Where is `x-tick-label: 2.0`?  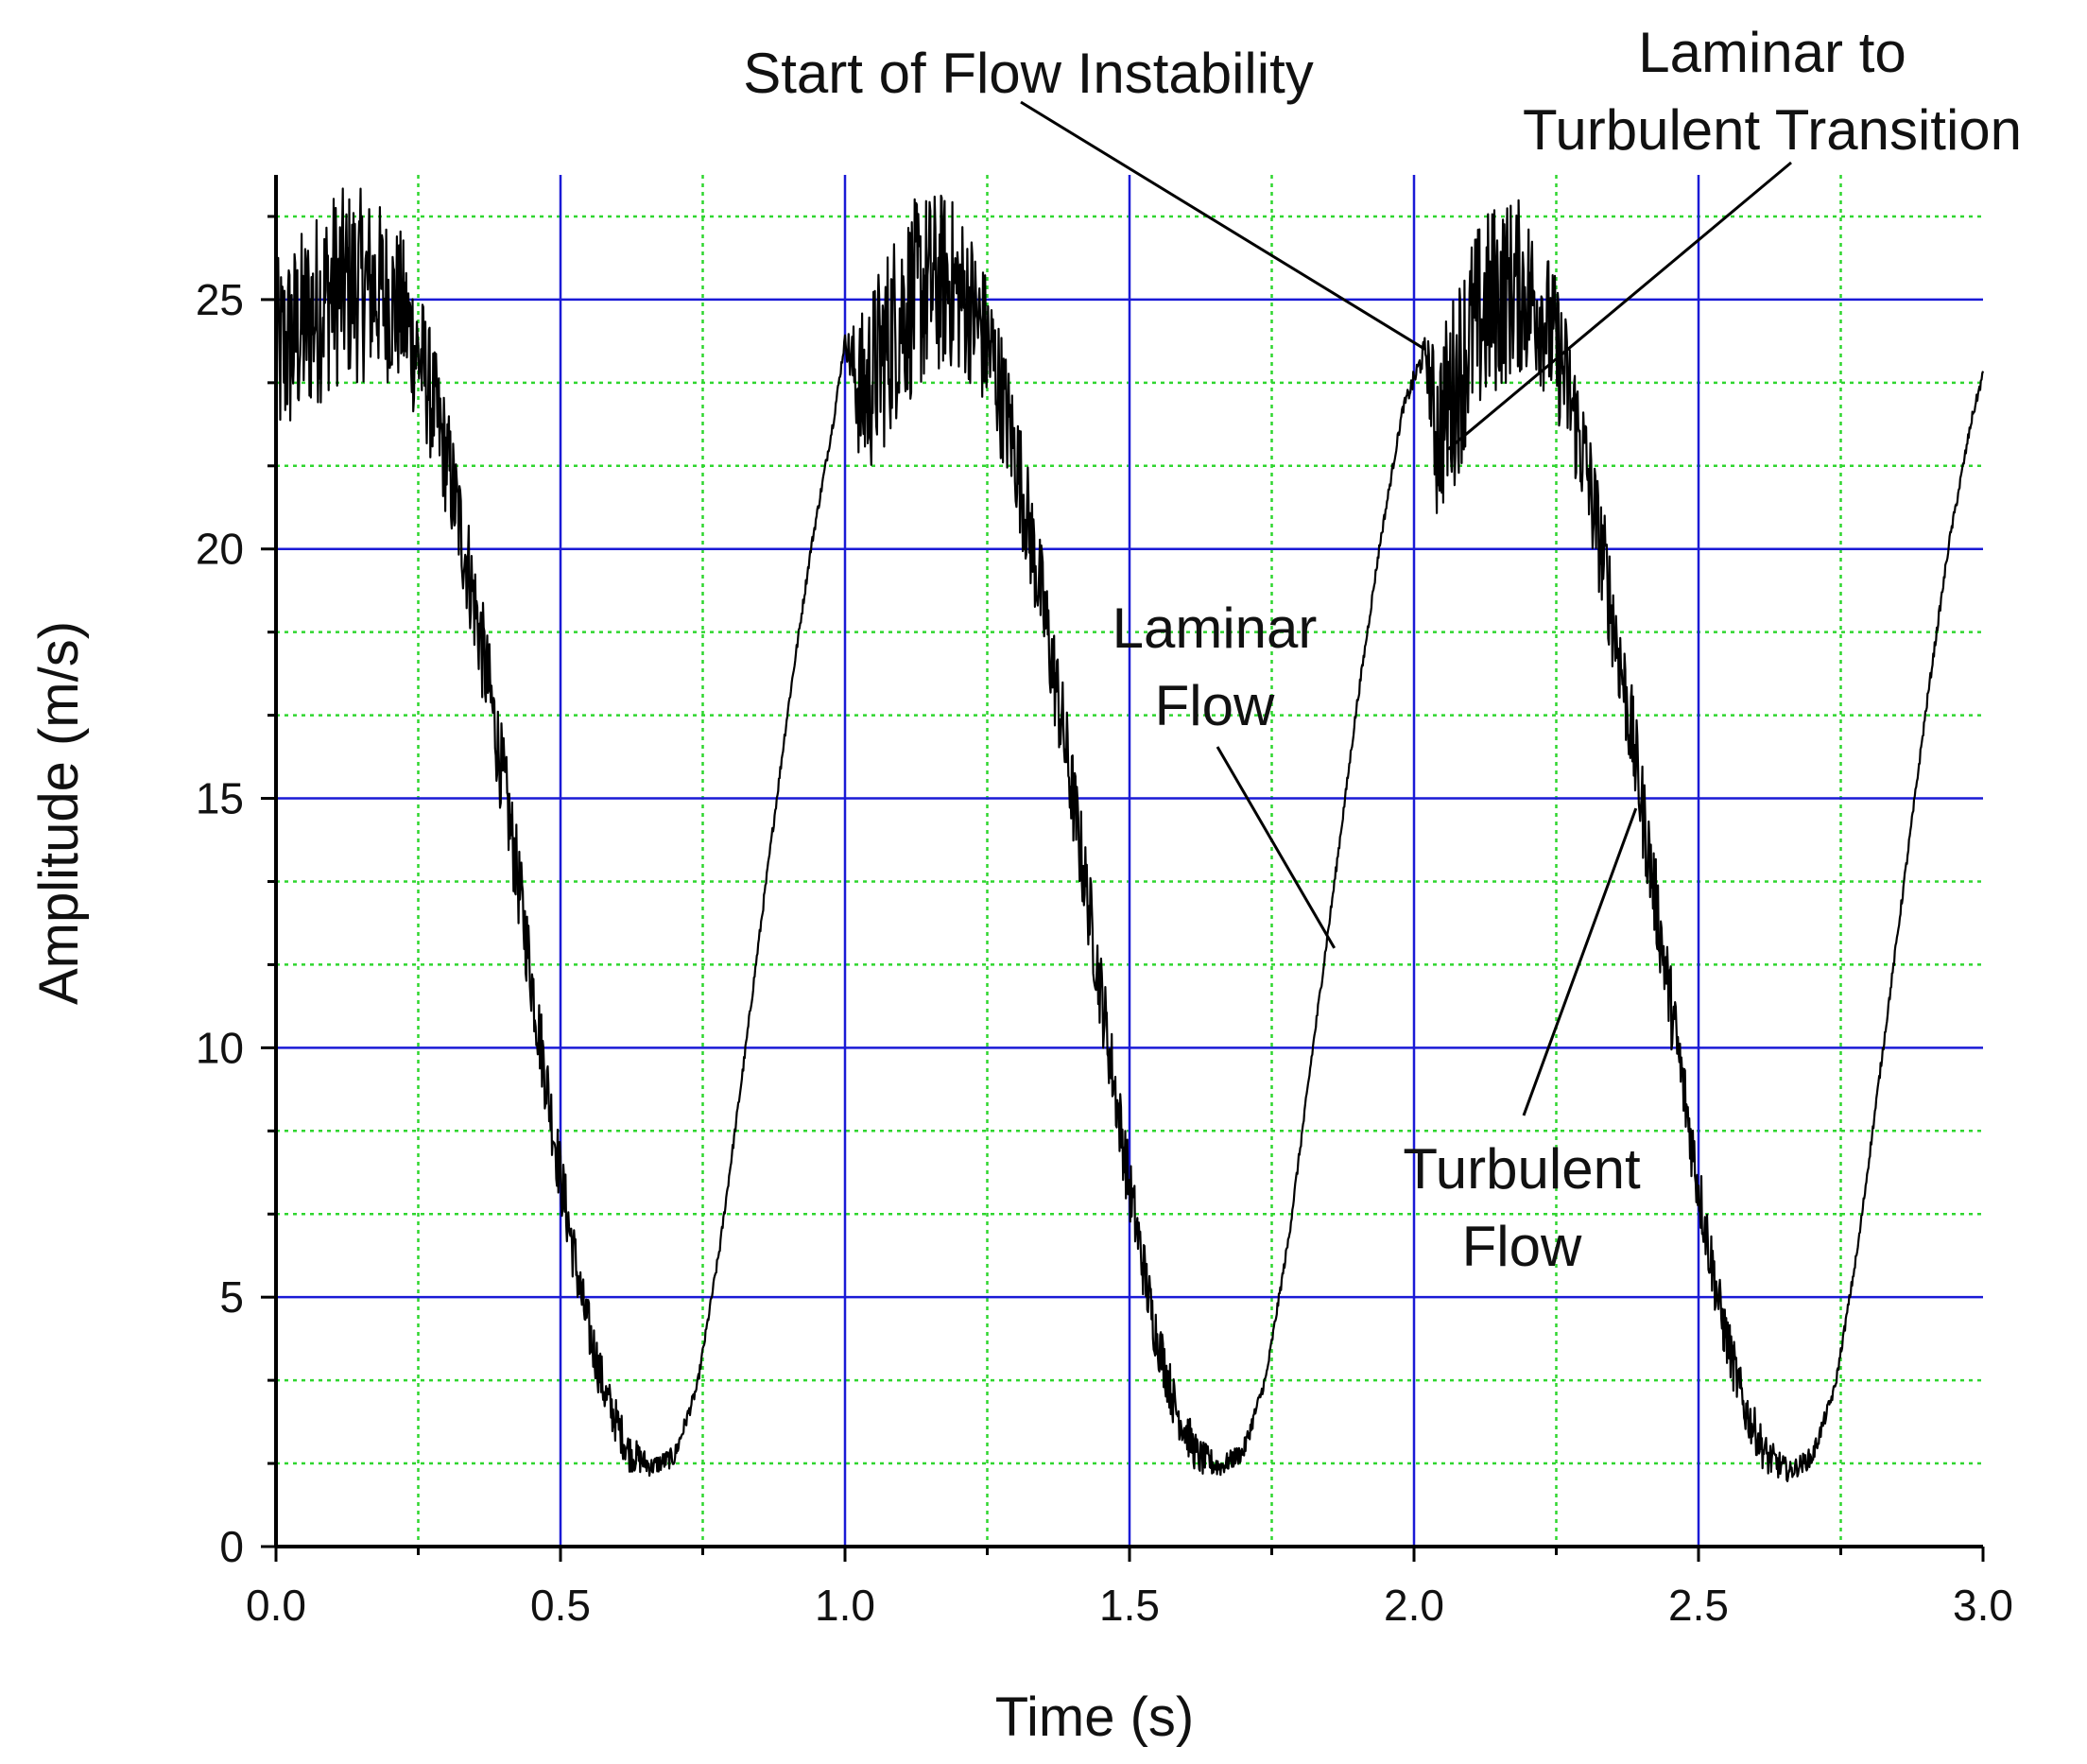 x-tick-label: 2.0 is located at coordinates (1414, 1605).